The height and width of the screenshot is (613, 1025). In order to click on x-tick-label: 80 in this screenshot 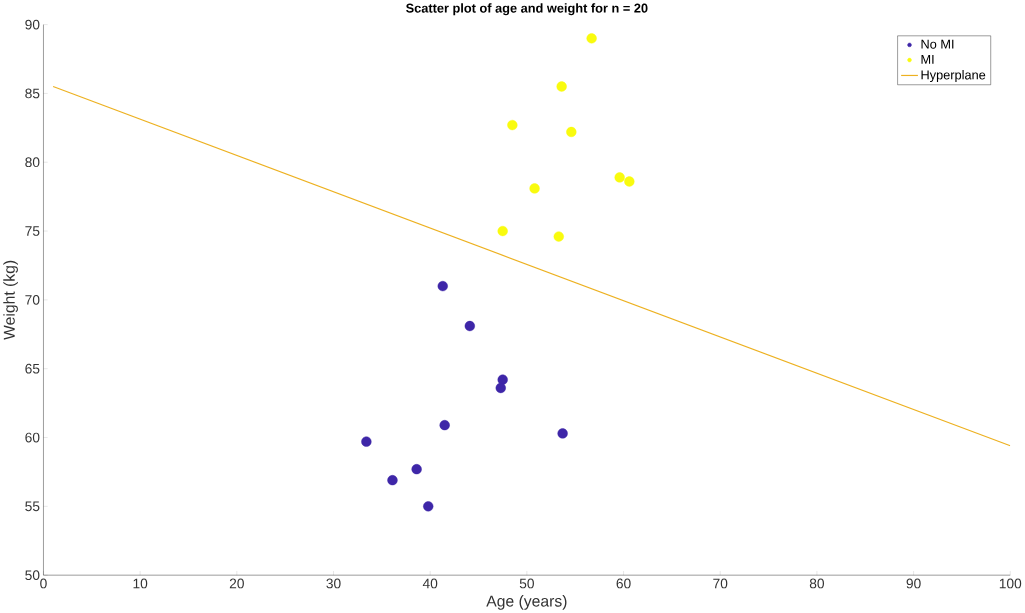, I will do `click(817, 583)`.